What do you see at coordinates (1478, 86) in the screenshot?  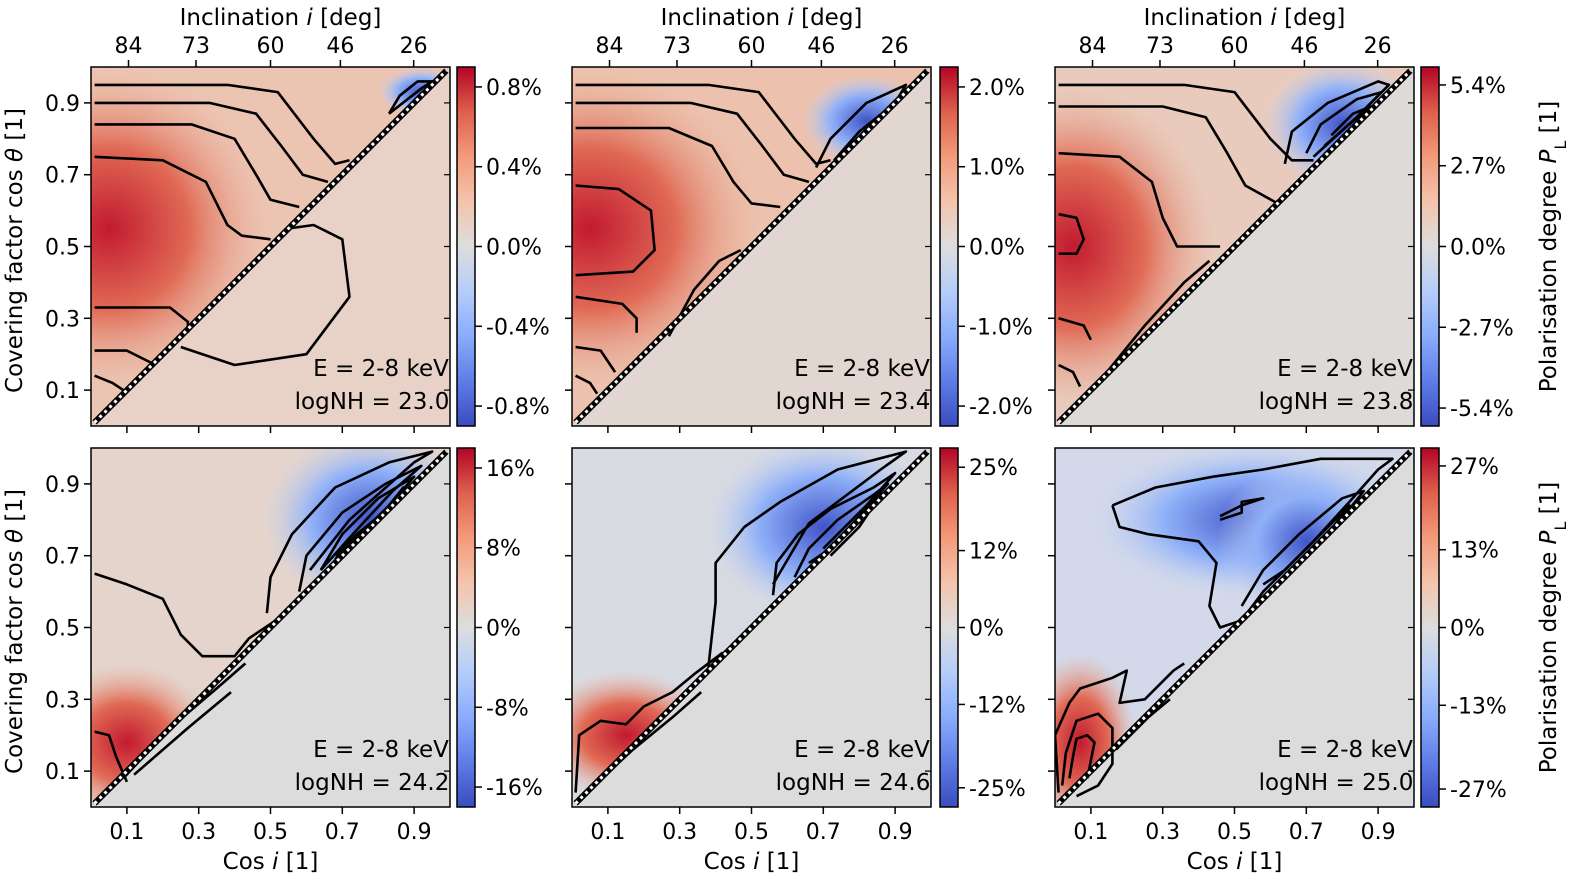 I see `colorbar-tick-label: 5.4%` at bounding box center [1478, 86].